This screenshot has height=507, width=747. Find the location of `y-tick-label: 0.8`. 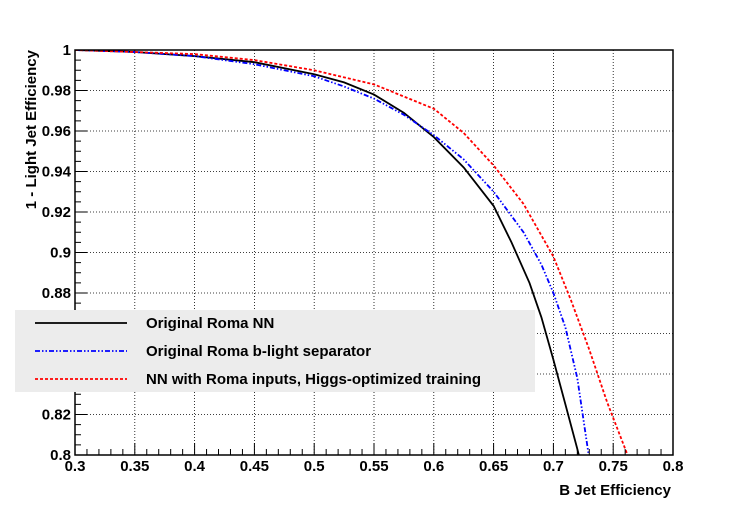

y-tick-label: 0.8 is located at coordinates (60, 455).